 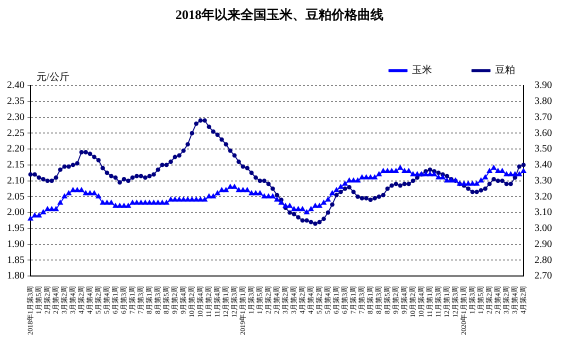 What do you see at coordinates (15, 165) in the screenshot?
I see `y-tick-label: 2.15` at bounding box center [15, 165].